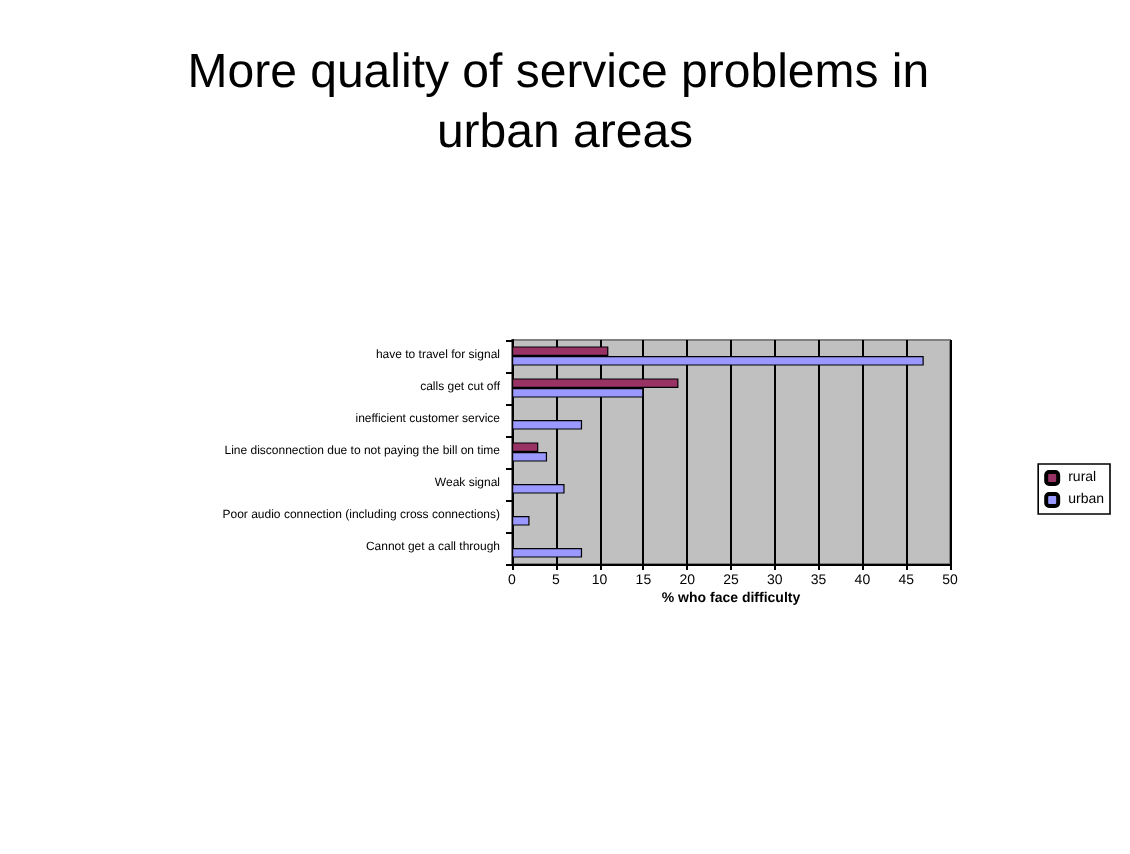 This screenshot has height=854, width=1130. I want to click on chart-title: More quality of service problems in urban areas, so click(565, 102).